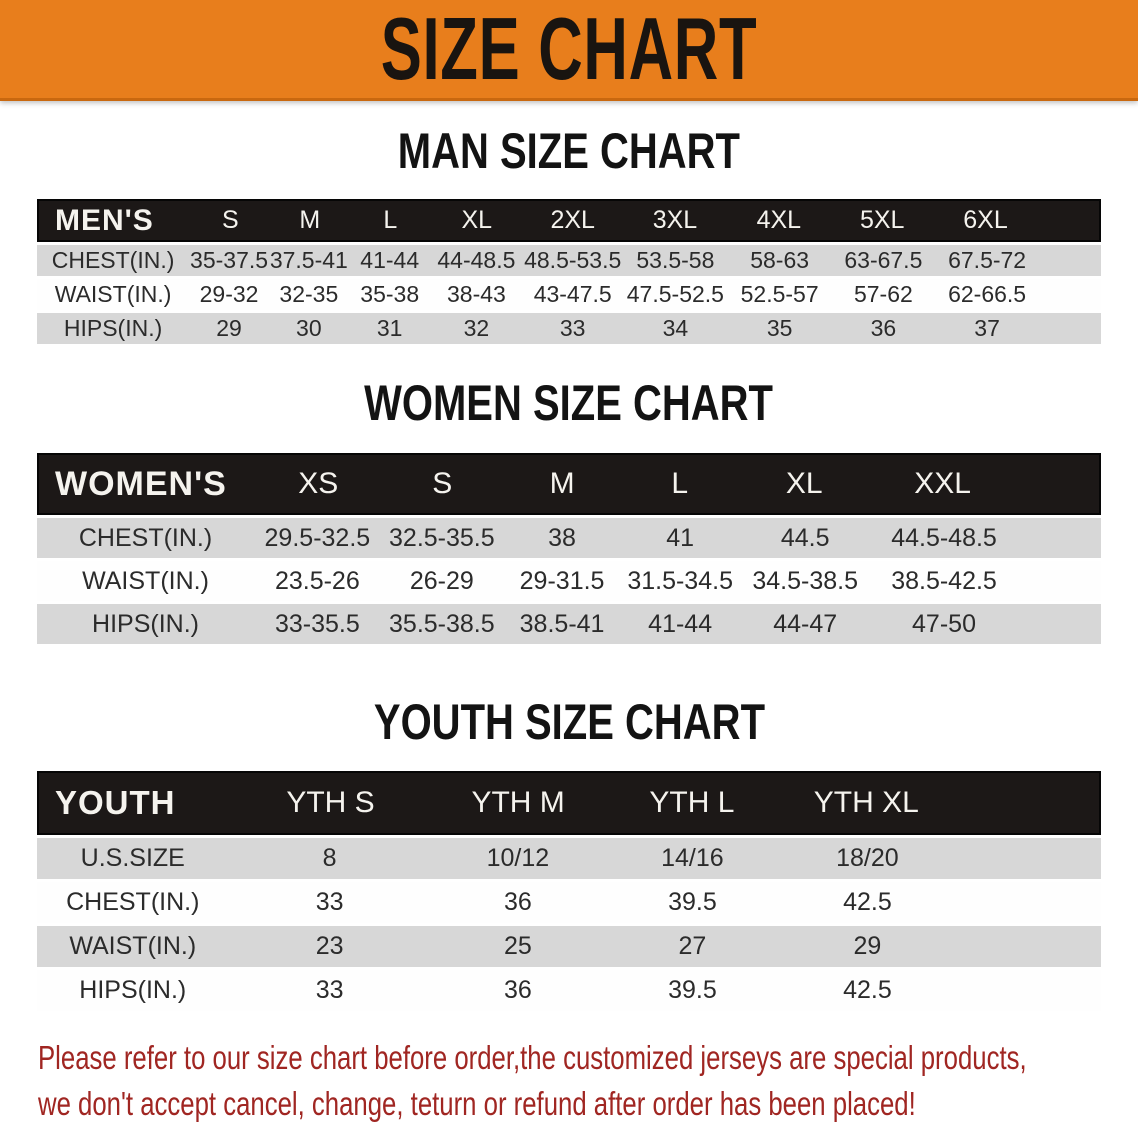 The width and height of the screenshot is (1138, 1132). What do you see at coordinates (805, 580) in the screenshot?
I see `size-value: 34.5-38.5` at bounding box center [805, 580].